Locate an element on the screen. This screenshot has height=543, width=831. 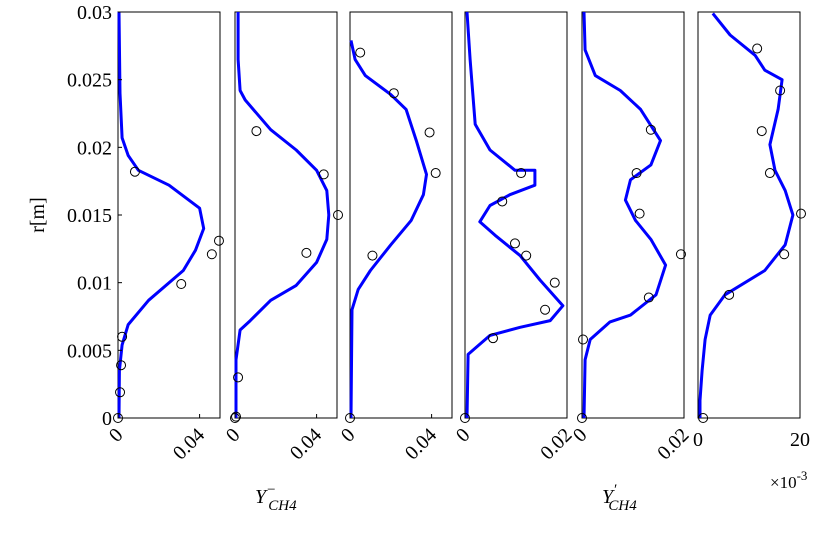
x-multiplier-exponent: -3 is located at coordinates (802, 475).